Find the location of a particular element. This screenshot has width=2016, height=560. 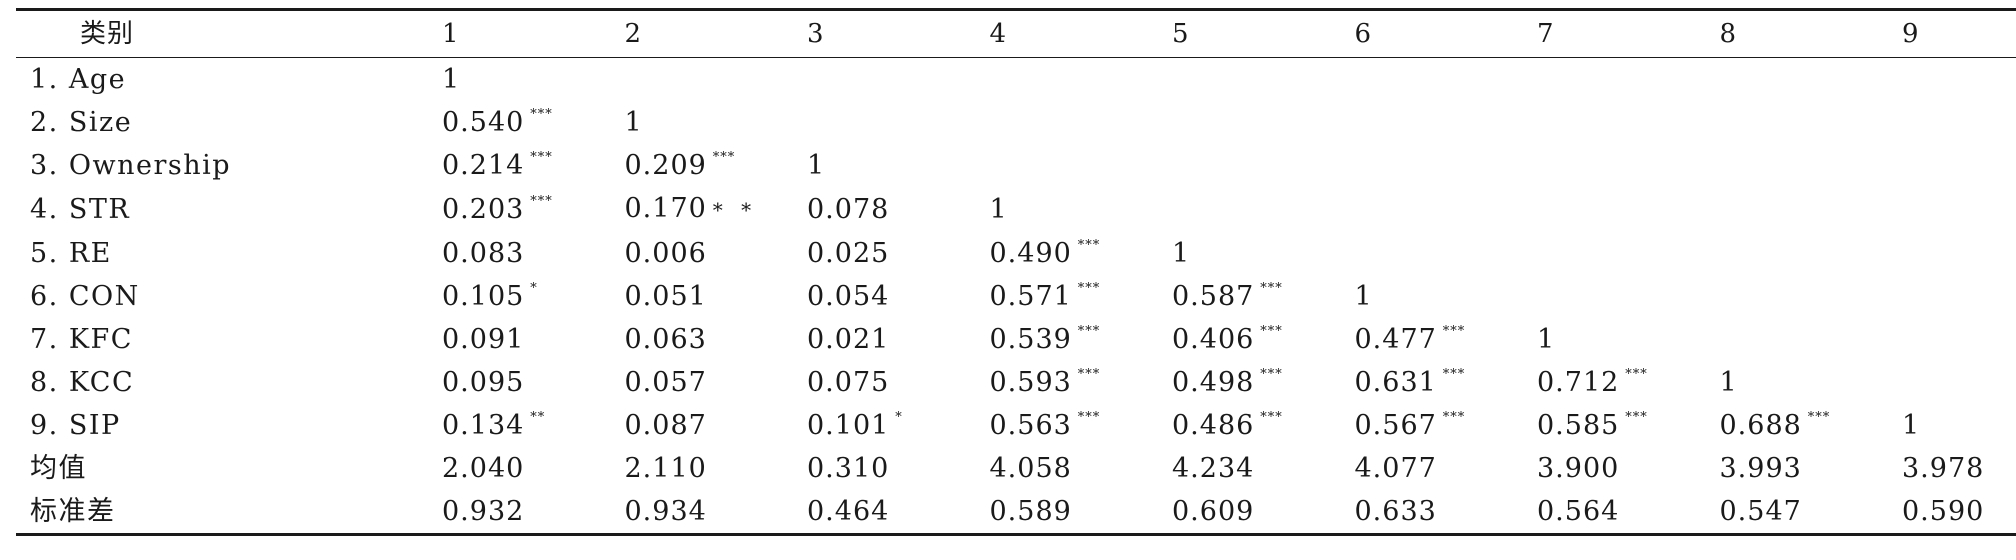

table-cell: 0.540 *** is located at coordinates (533, 122).